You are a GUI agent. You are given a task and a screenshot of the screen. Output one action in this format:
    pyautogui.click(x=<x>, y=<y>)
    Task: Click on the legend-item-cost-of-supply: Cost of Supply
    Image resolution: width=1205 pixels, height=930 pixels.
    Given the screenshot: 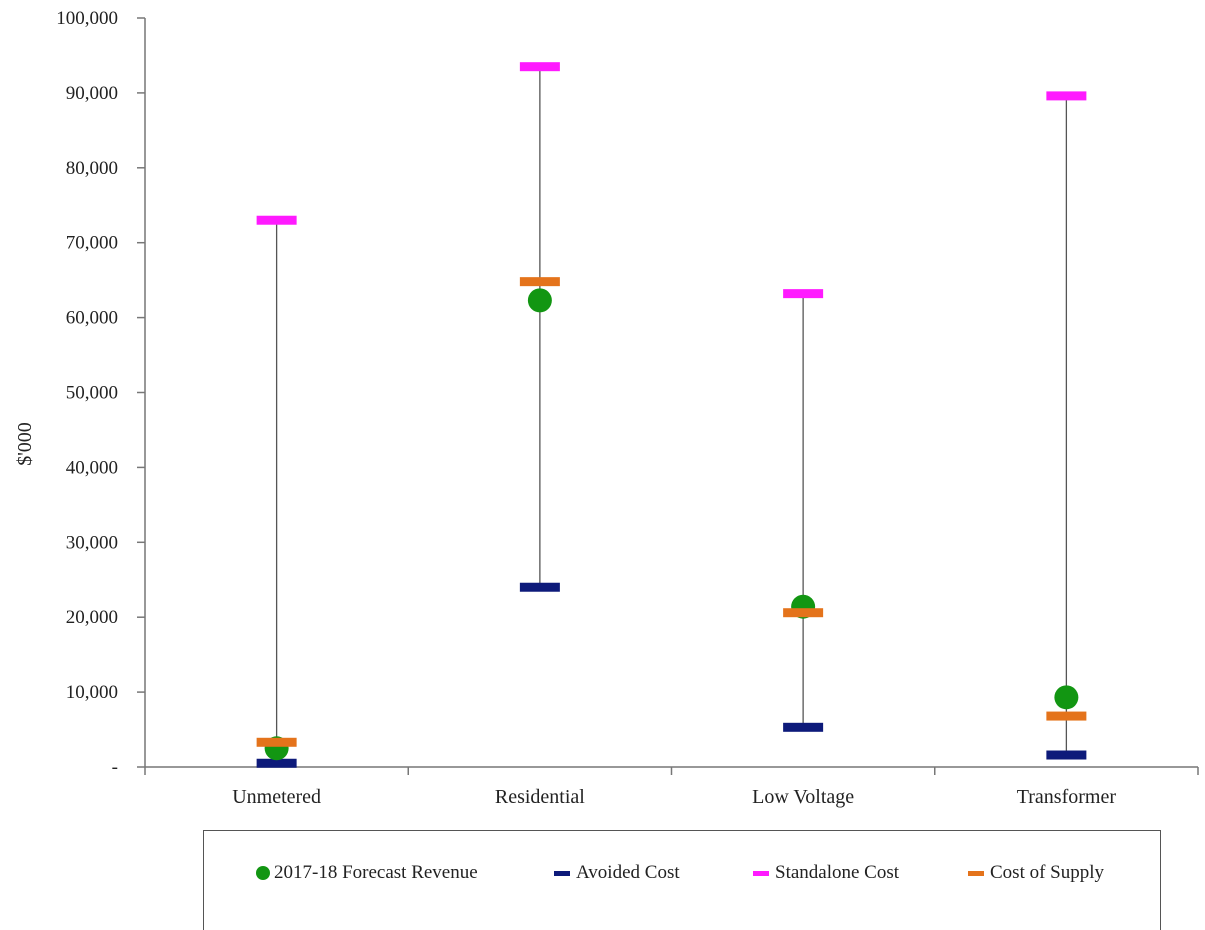 What is the action you would take?
    pyautogui.click(x=1036, y=873)
    